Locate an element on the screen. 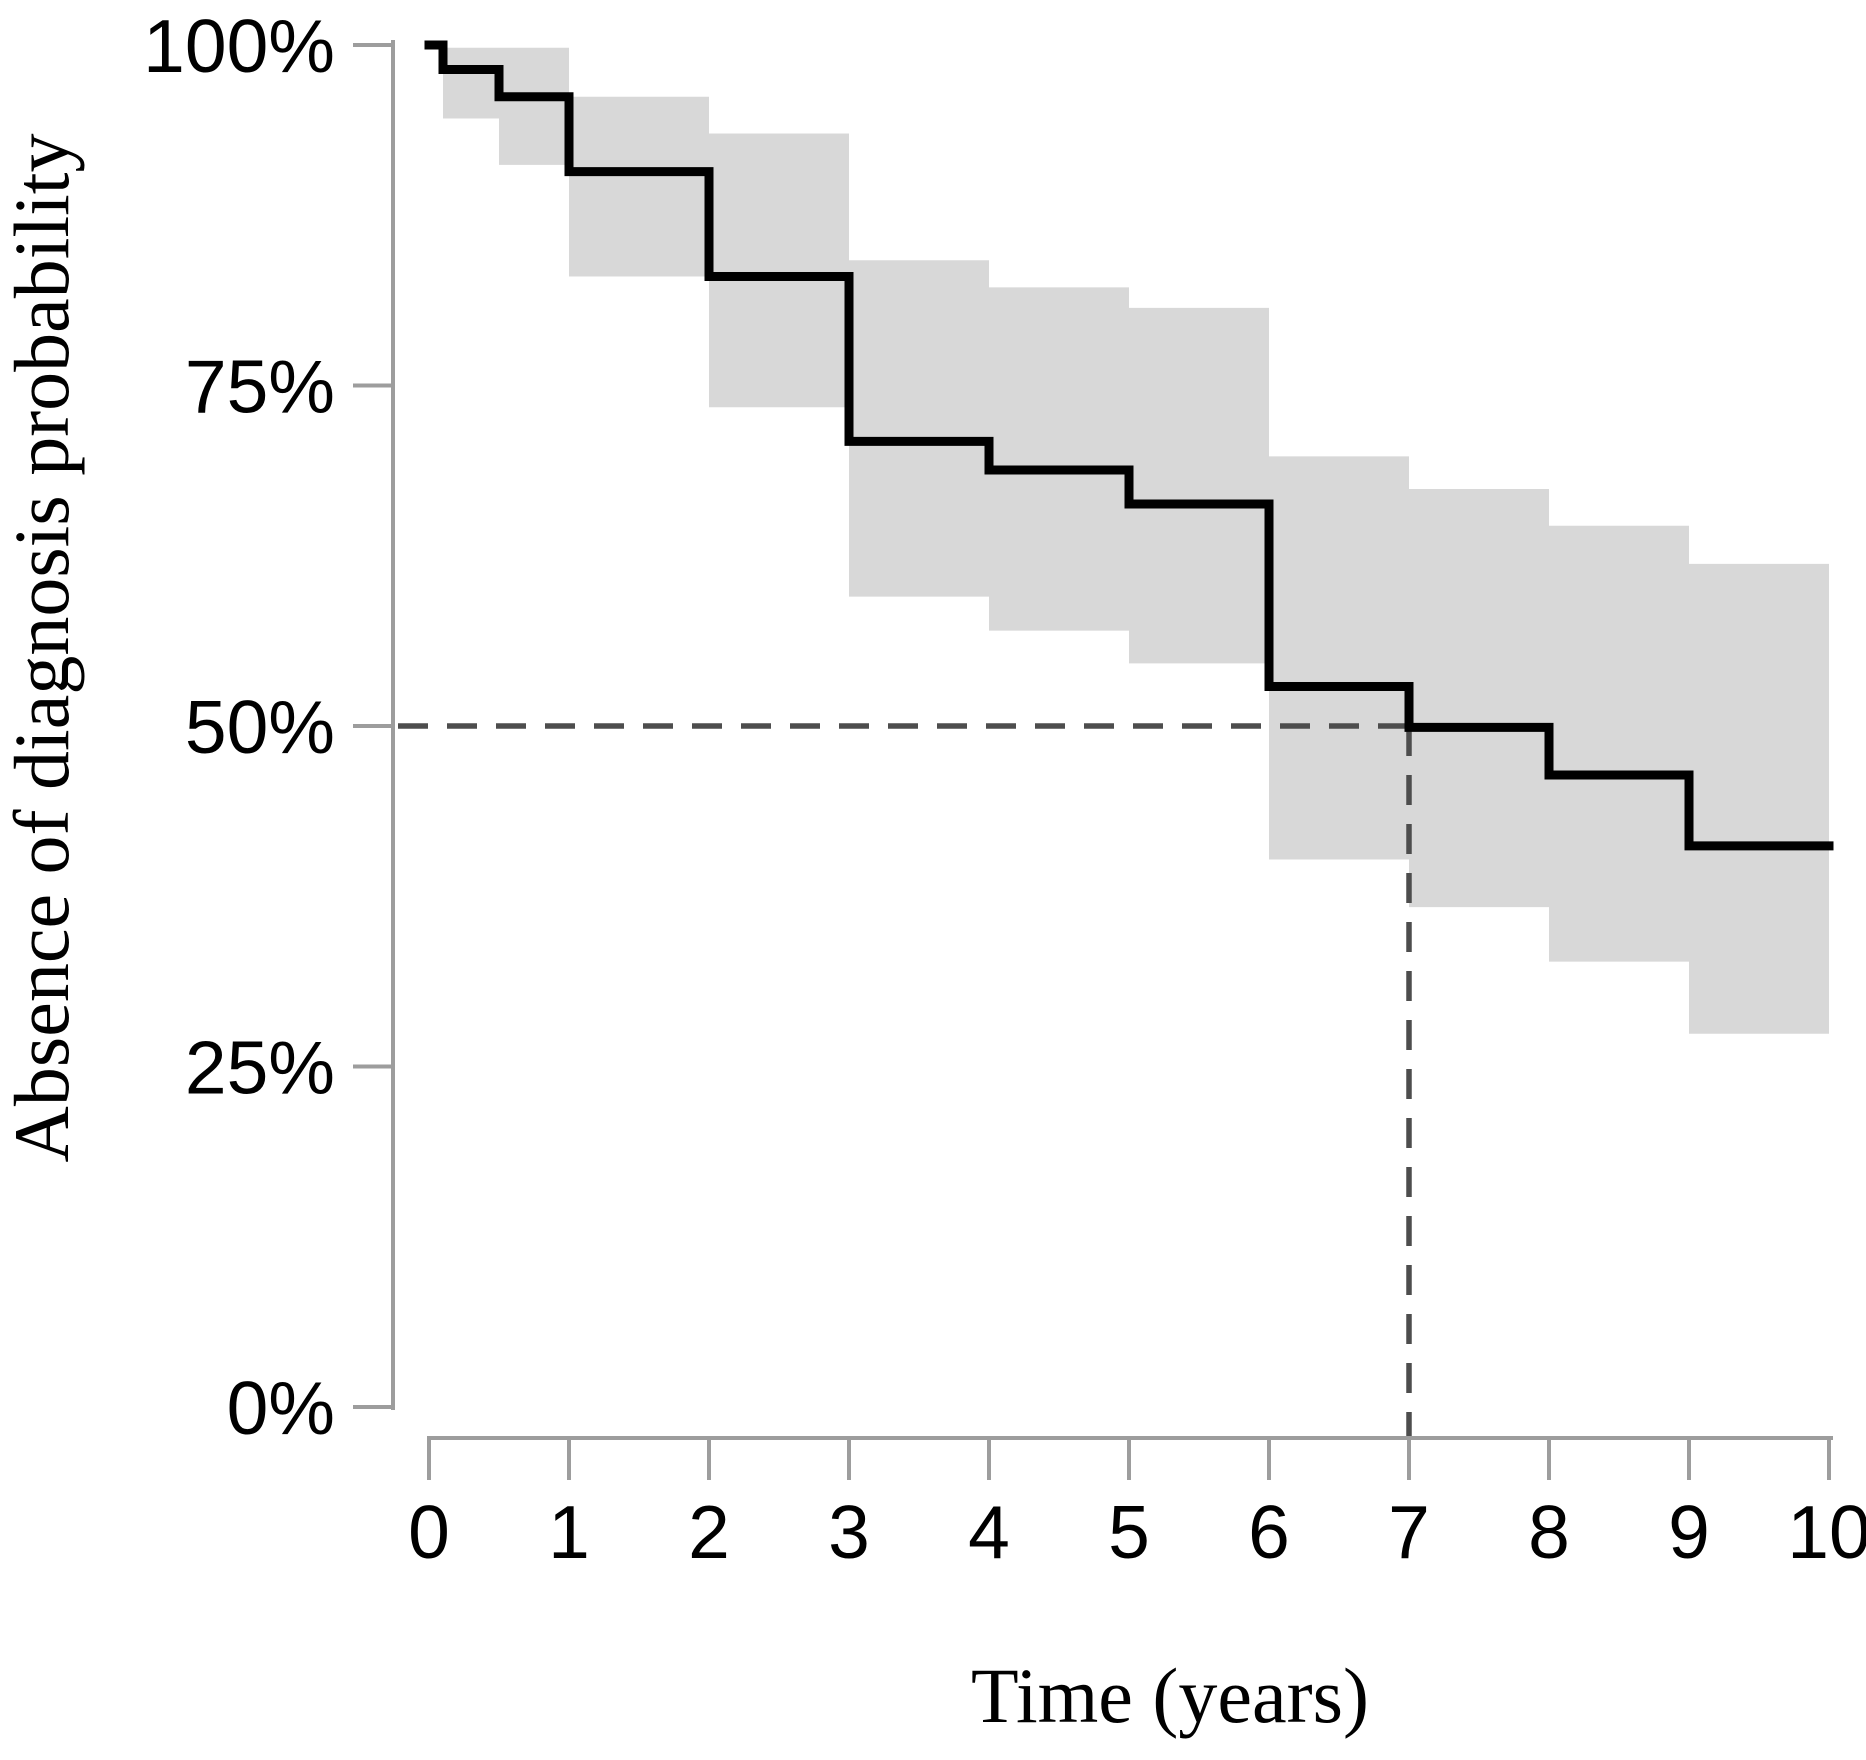 This screenshot has height=1760, width=1866. y-tick-label-75: 75% is located at coordinates (260, 387).